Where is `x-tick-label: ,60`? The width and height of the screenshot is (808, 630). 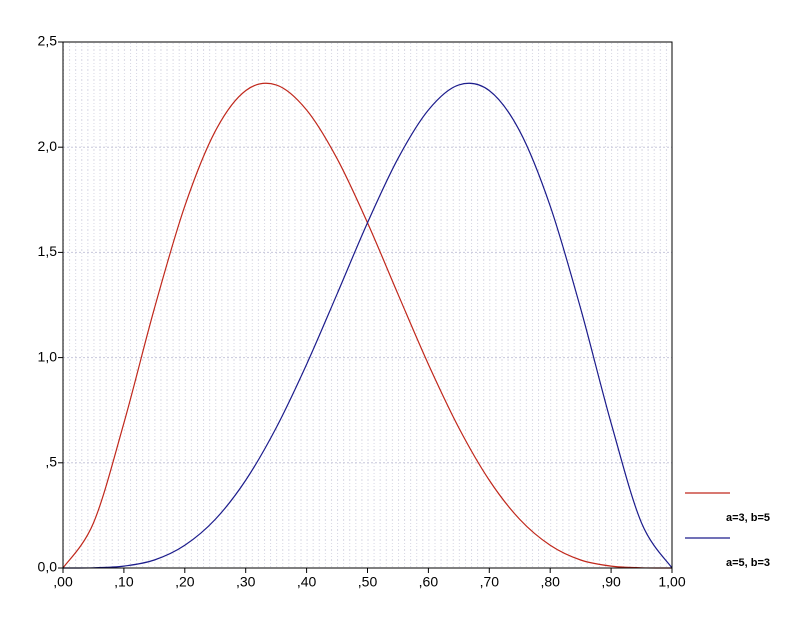 x-tick-label: ,60 is located at coordinates (429, 582).